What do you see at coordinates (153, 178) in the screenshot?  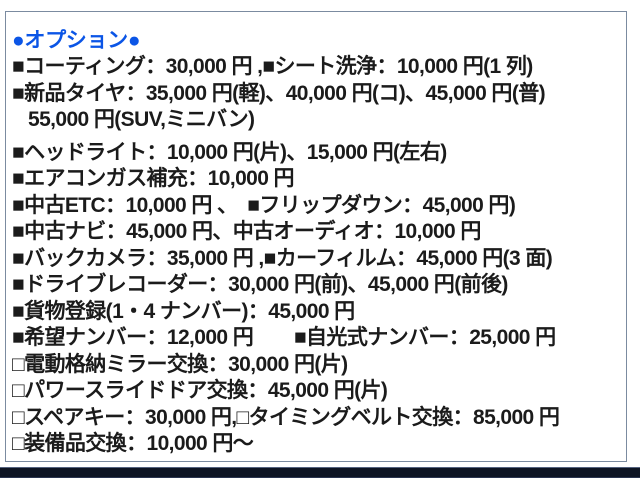 I see `option-line: ■エアコンガス補充：10,000 円` at bounding box center [153, 178].